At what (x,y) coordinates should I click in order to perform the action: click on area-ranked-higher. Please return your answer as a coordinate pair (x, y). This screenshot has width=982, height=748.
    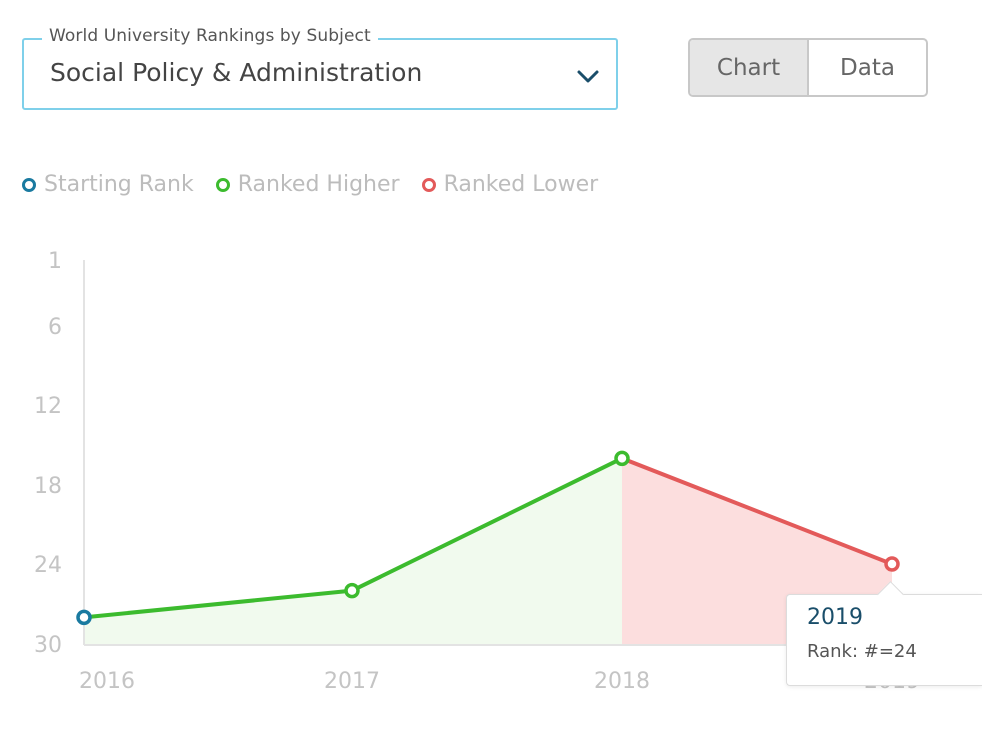
    Looking at the image, I should click on (353, 551).